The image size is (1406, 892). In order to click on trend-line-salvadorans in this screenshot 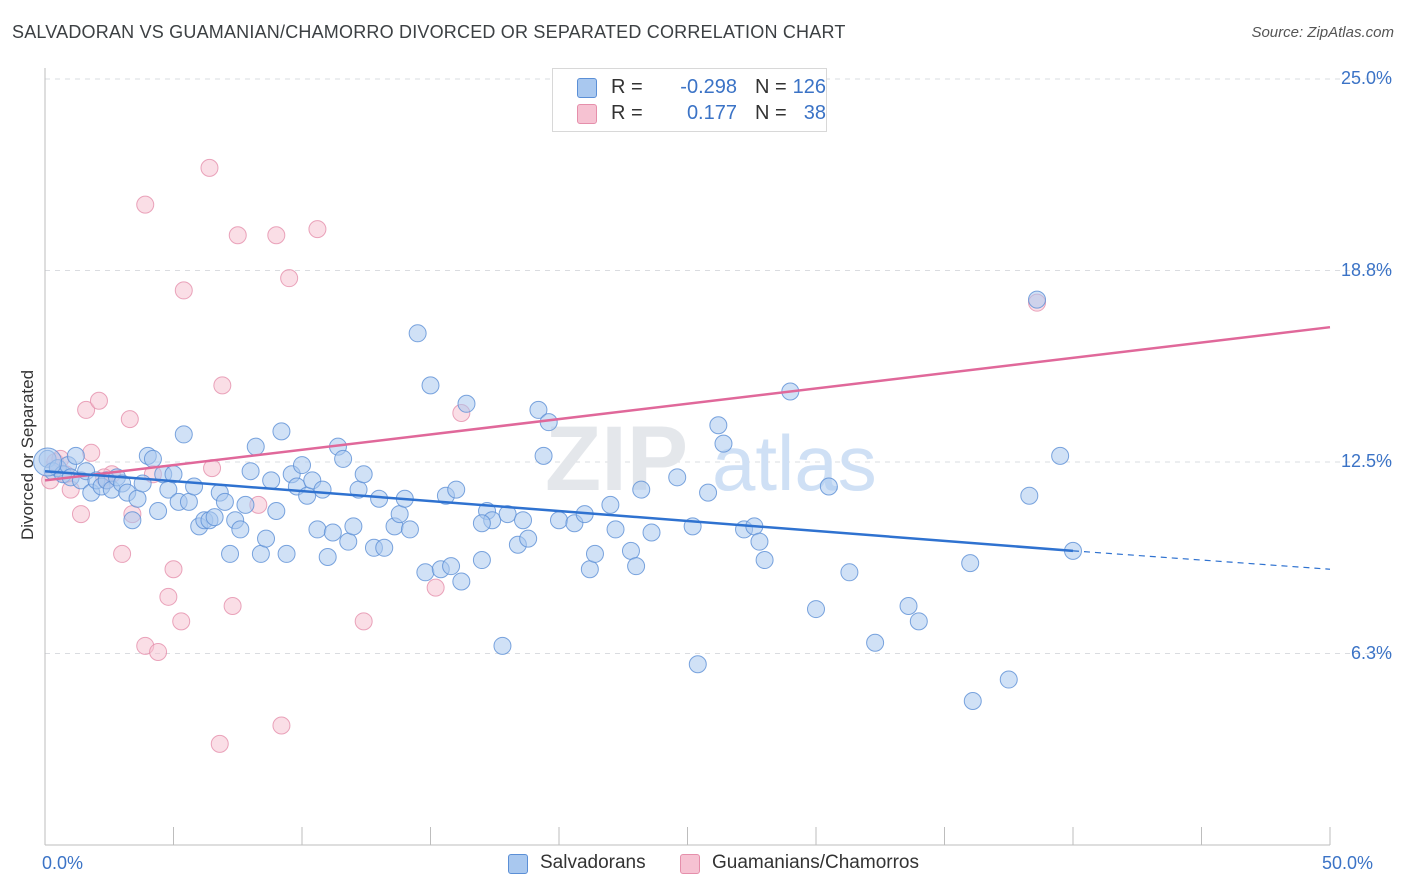, I will do `click(559, 511)`.